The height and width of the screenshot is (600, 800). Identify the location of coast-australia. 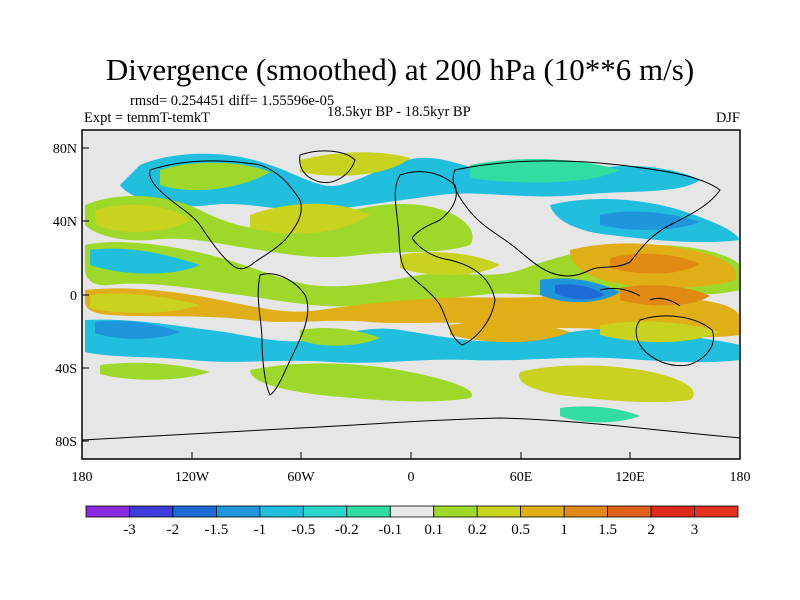
(674, 341).